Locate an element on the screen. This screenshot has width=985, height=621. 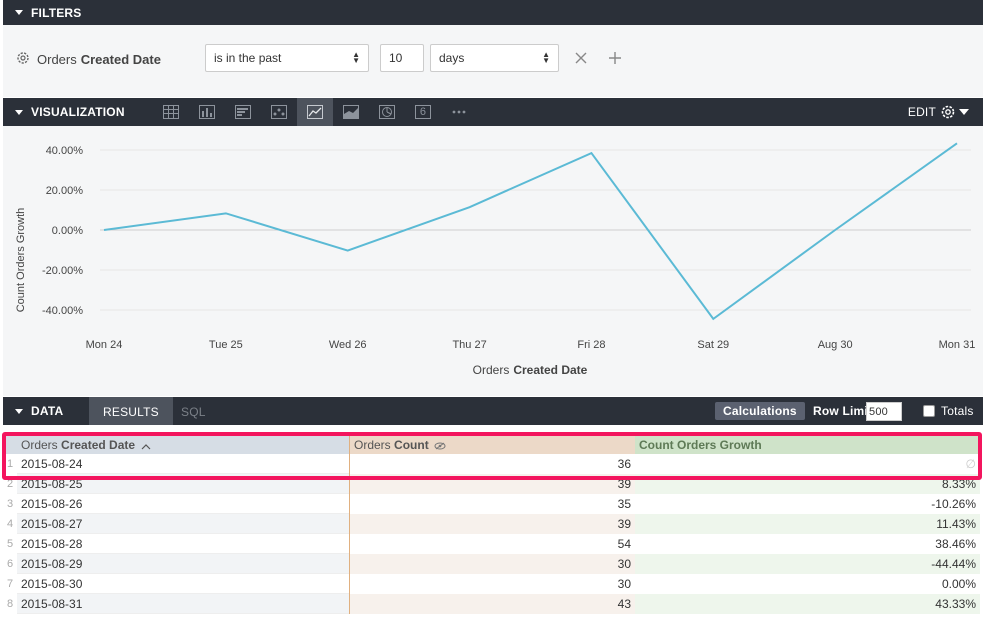
select-arrows-icon: ▲ ▼ is located at coordinates (546, 57).